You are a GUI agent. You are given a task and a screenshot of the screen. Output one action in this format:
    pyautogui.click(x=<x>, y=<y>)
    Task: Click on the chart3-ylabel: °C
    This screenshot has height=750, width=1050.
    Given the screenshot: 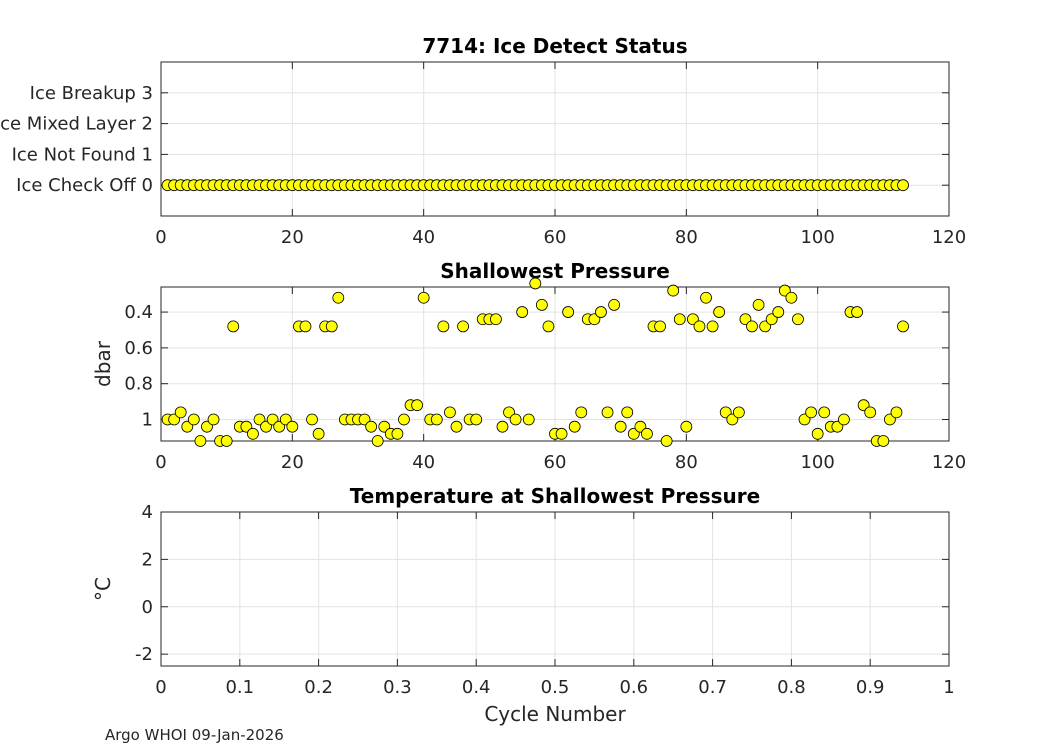 What is the action you would take?
    pyautogui.click(x=103, y=589)
    